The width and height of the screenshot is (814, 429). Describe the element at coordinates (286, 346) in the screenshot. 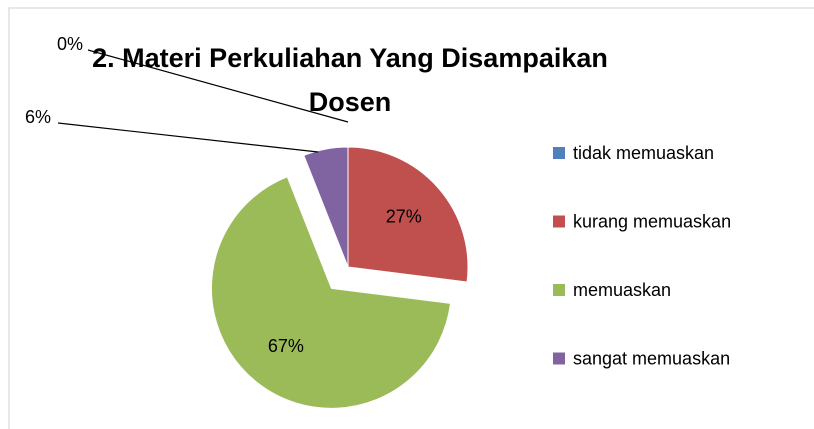

I see `data-label: 67%` at that location.